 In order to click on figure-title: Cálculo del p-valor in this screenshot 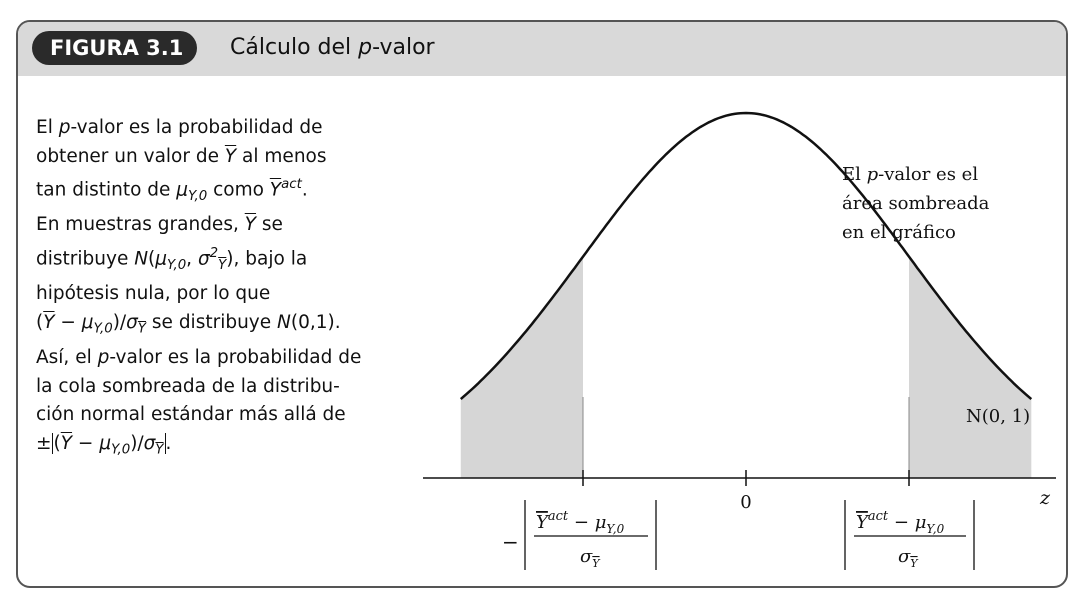, I will do `click(332, 48)`.